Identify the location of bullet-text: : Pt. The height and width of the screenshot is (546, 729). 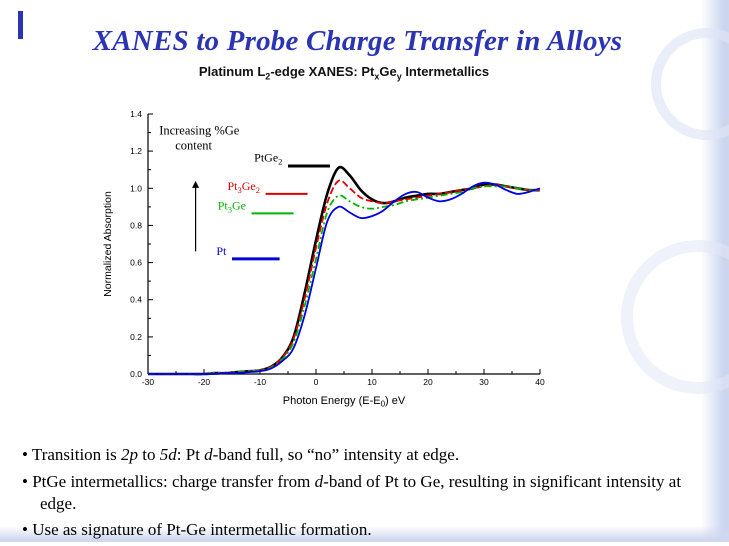
(190, 454).